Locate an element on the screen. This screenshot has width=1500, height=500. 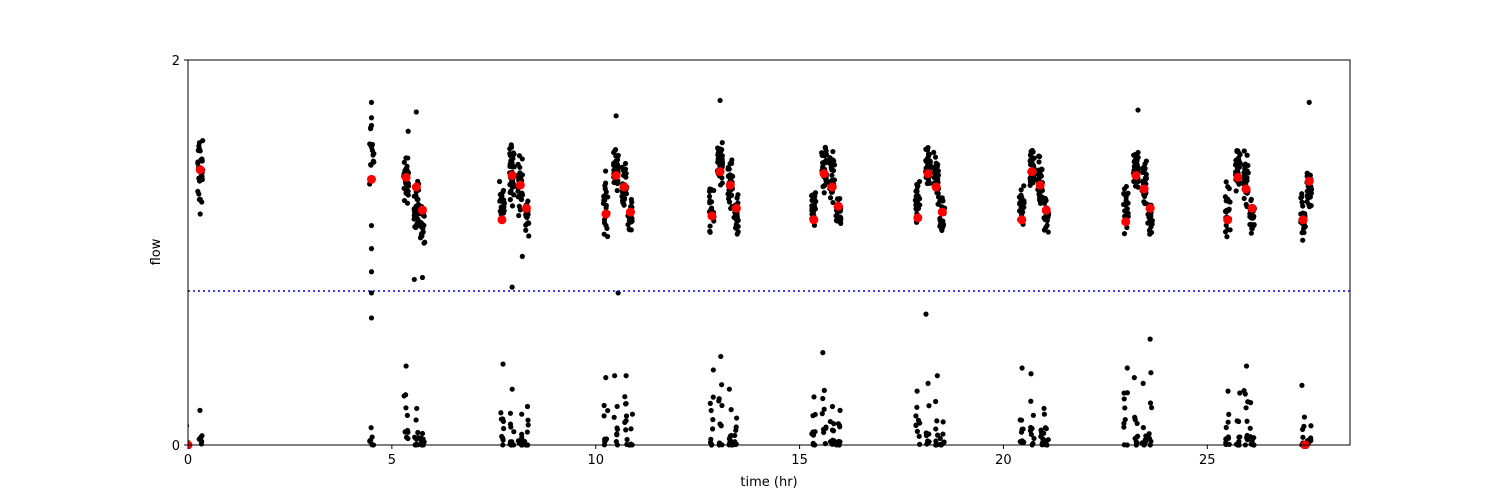
x-tick-label: 10 is located at coordinates (595, 460).